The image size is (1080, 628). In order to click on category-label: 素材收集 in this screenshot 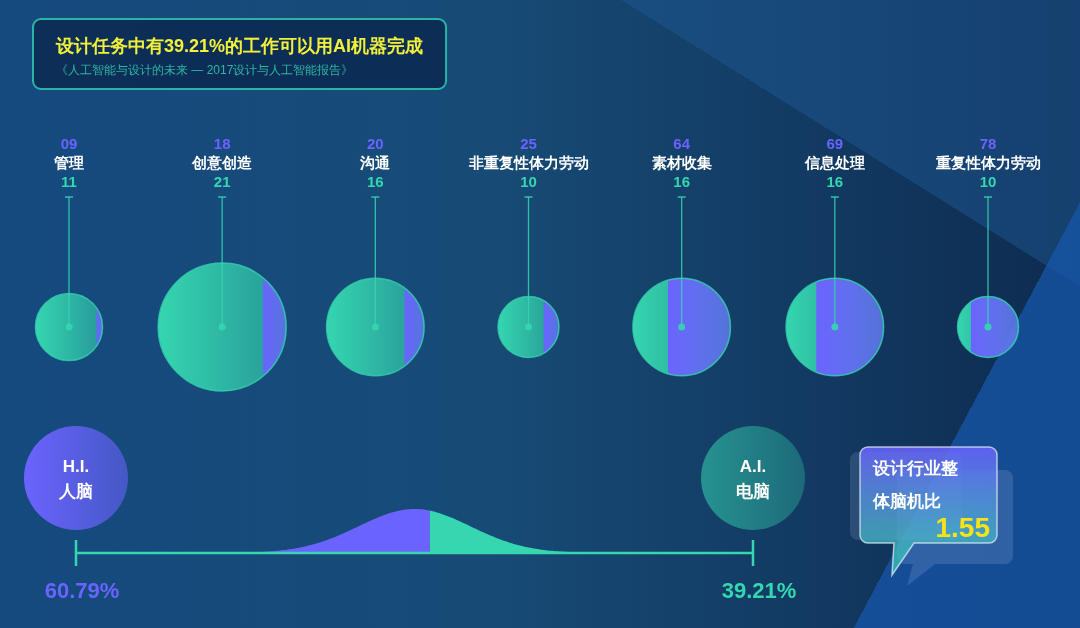, I will do `click(681, 162)`.